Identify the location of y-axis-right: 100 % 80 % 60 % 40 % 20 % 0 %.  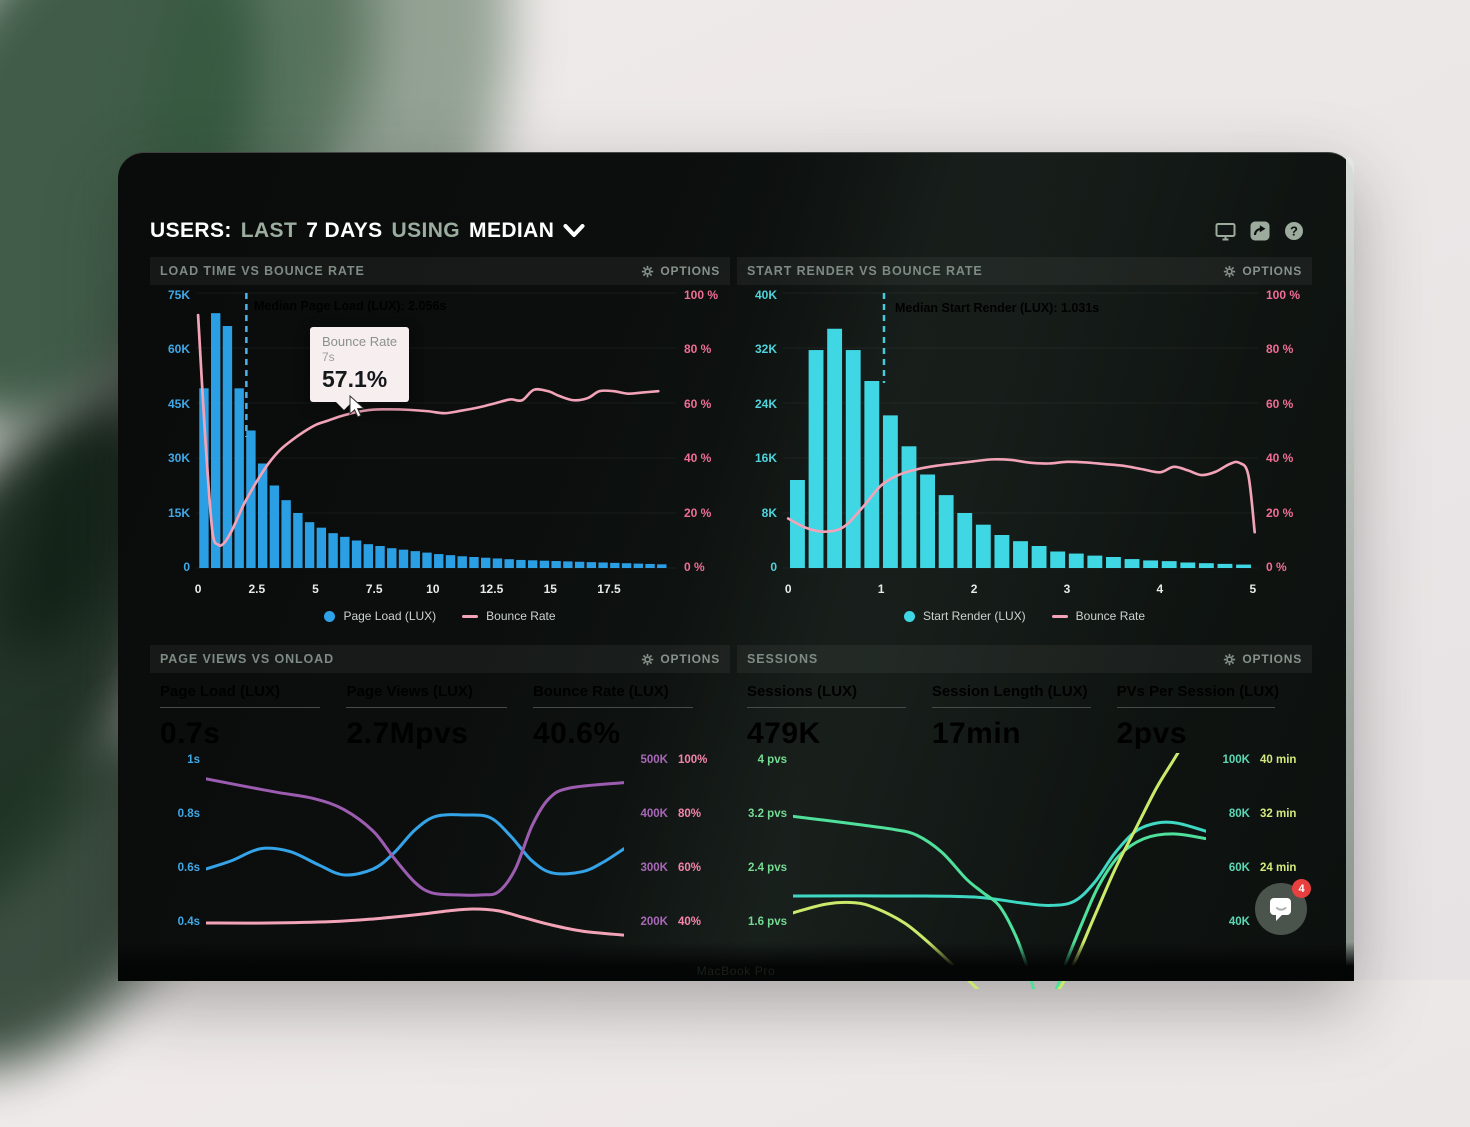
(703, 433).